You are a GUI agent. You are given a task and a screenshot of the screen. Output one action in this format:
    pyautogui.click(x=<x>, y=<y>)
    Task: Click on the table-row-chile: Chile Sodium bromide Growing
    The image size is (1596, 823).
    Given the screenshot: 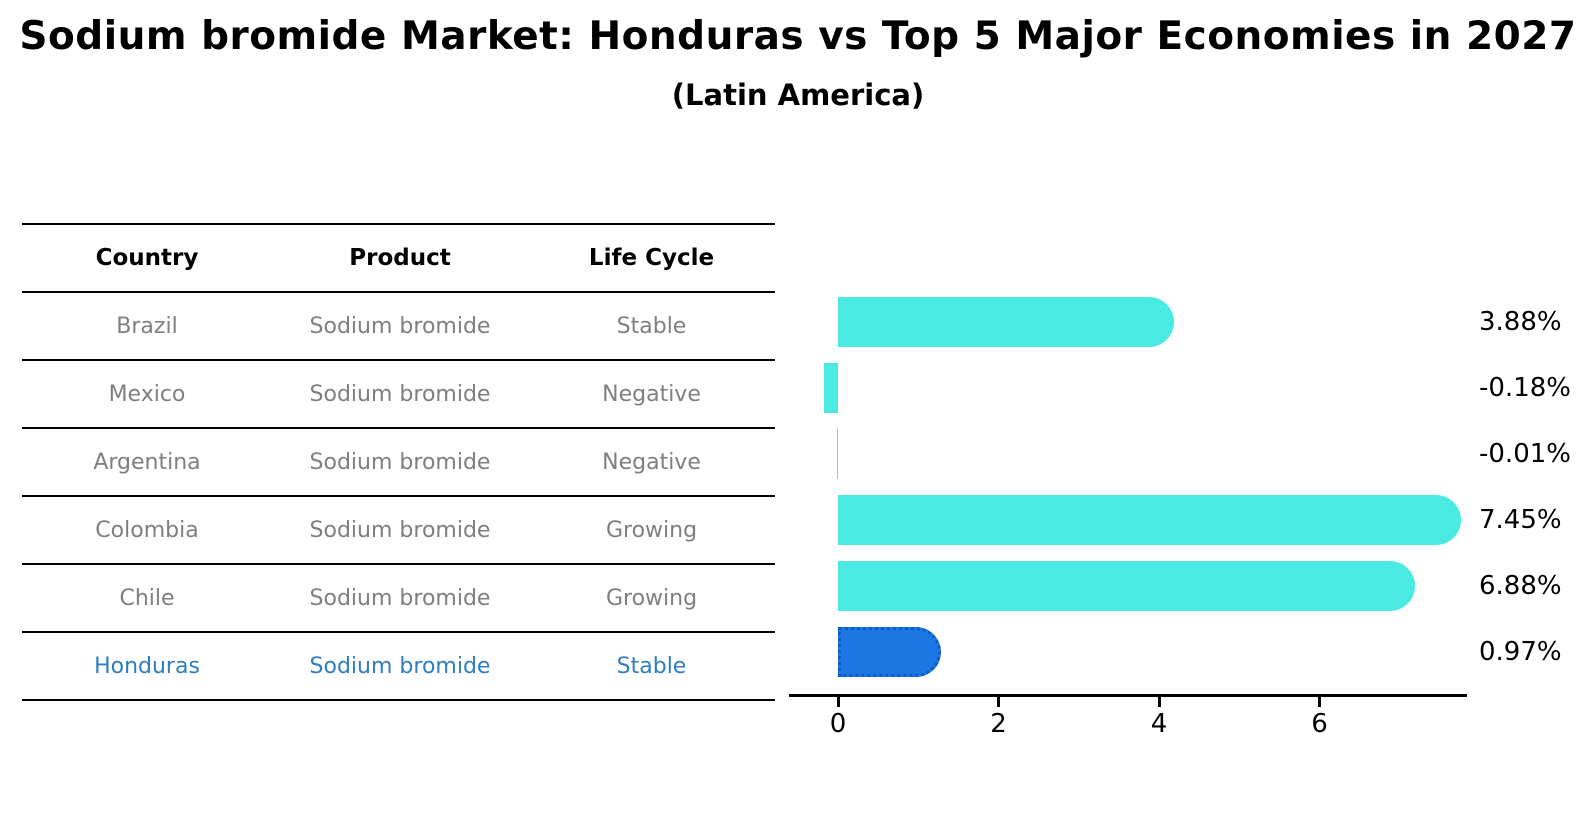 What is the action you would take?
    pyautogui.click(x=398, y=597)
    